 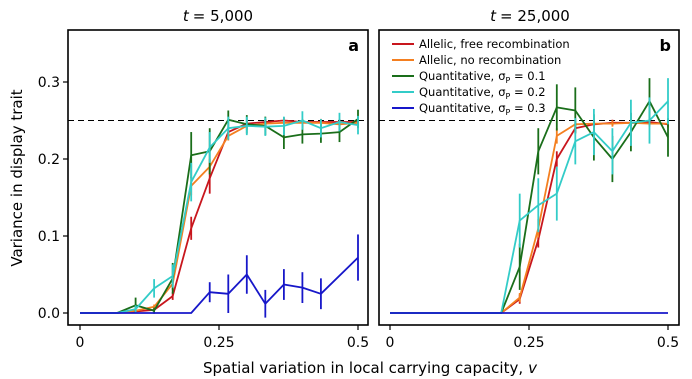 I want to click on legend-entry: Allelic, free recombination, so click(x=494, y=44).